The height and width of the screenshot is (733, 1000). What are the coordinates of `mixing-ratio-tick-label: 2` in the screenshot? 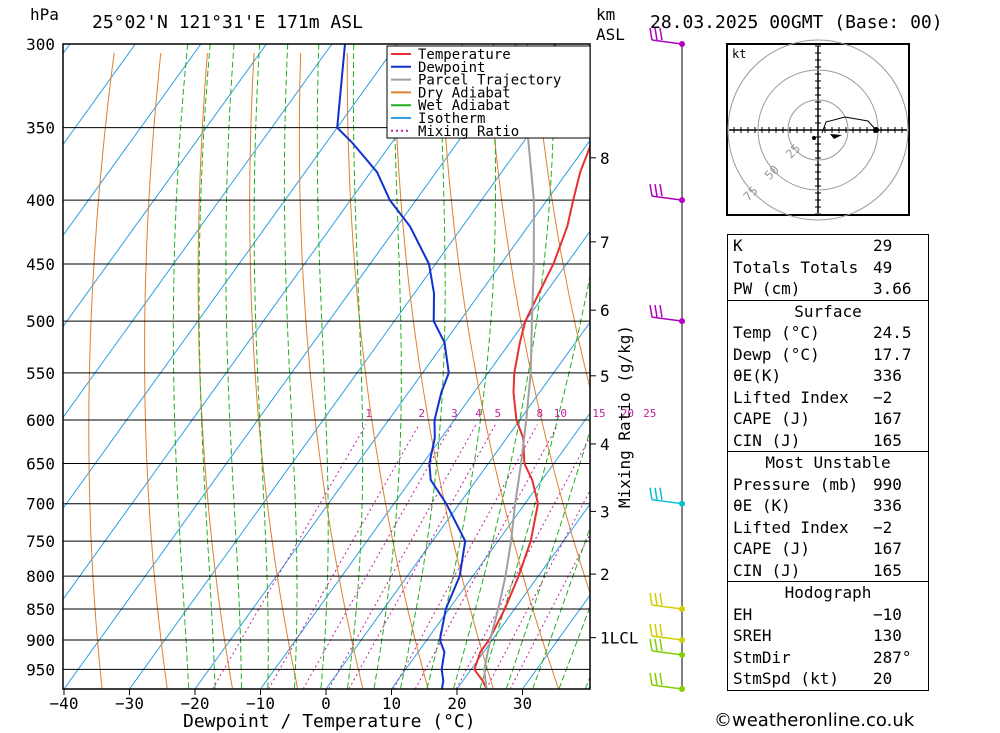 It's located at (421, 413).